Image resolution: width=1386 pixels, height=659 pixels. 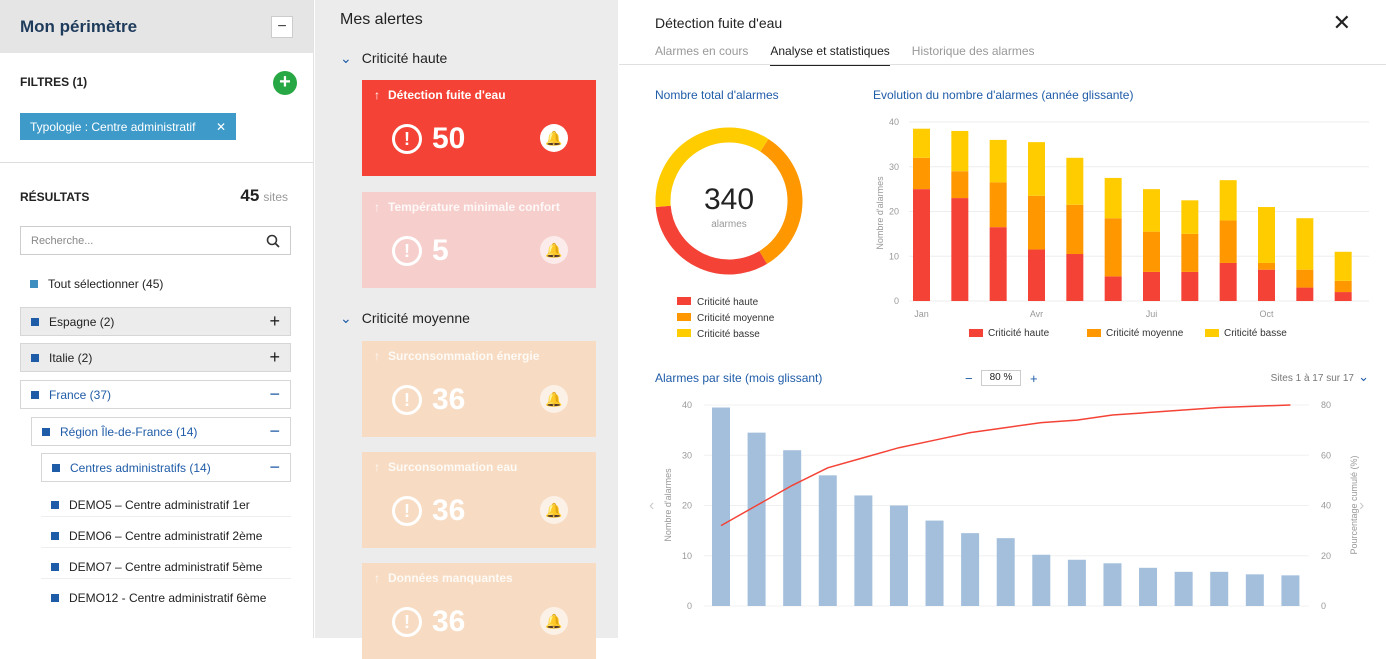 I want to click on zoom-value: 80 %, so click(x=1001, y=378).